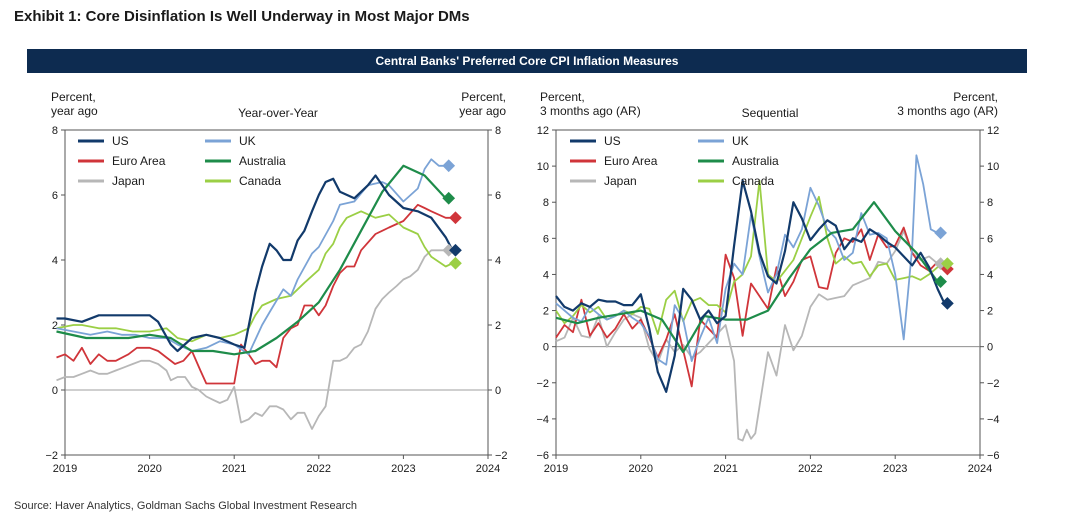 The width and height of the screenshot is (1080, 520). I want to click on end-marker-australia, so click(449, 198).